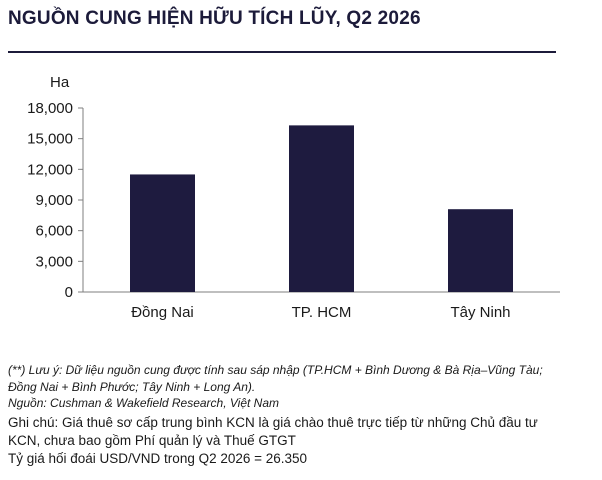 This screenshot has height=480, width=602. What do you see at coordinates (54, 200) in the screenshot?
I see `y-tick-label: 9,000` at bounding box center [54, 200].